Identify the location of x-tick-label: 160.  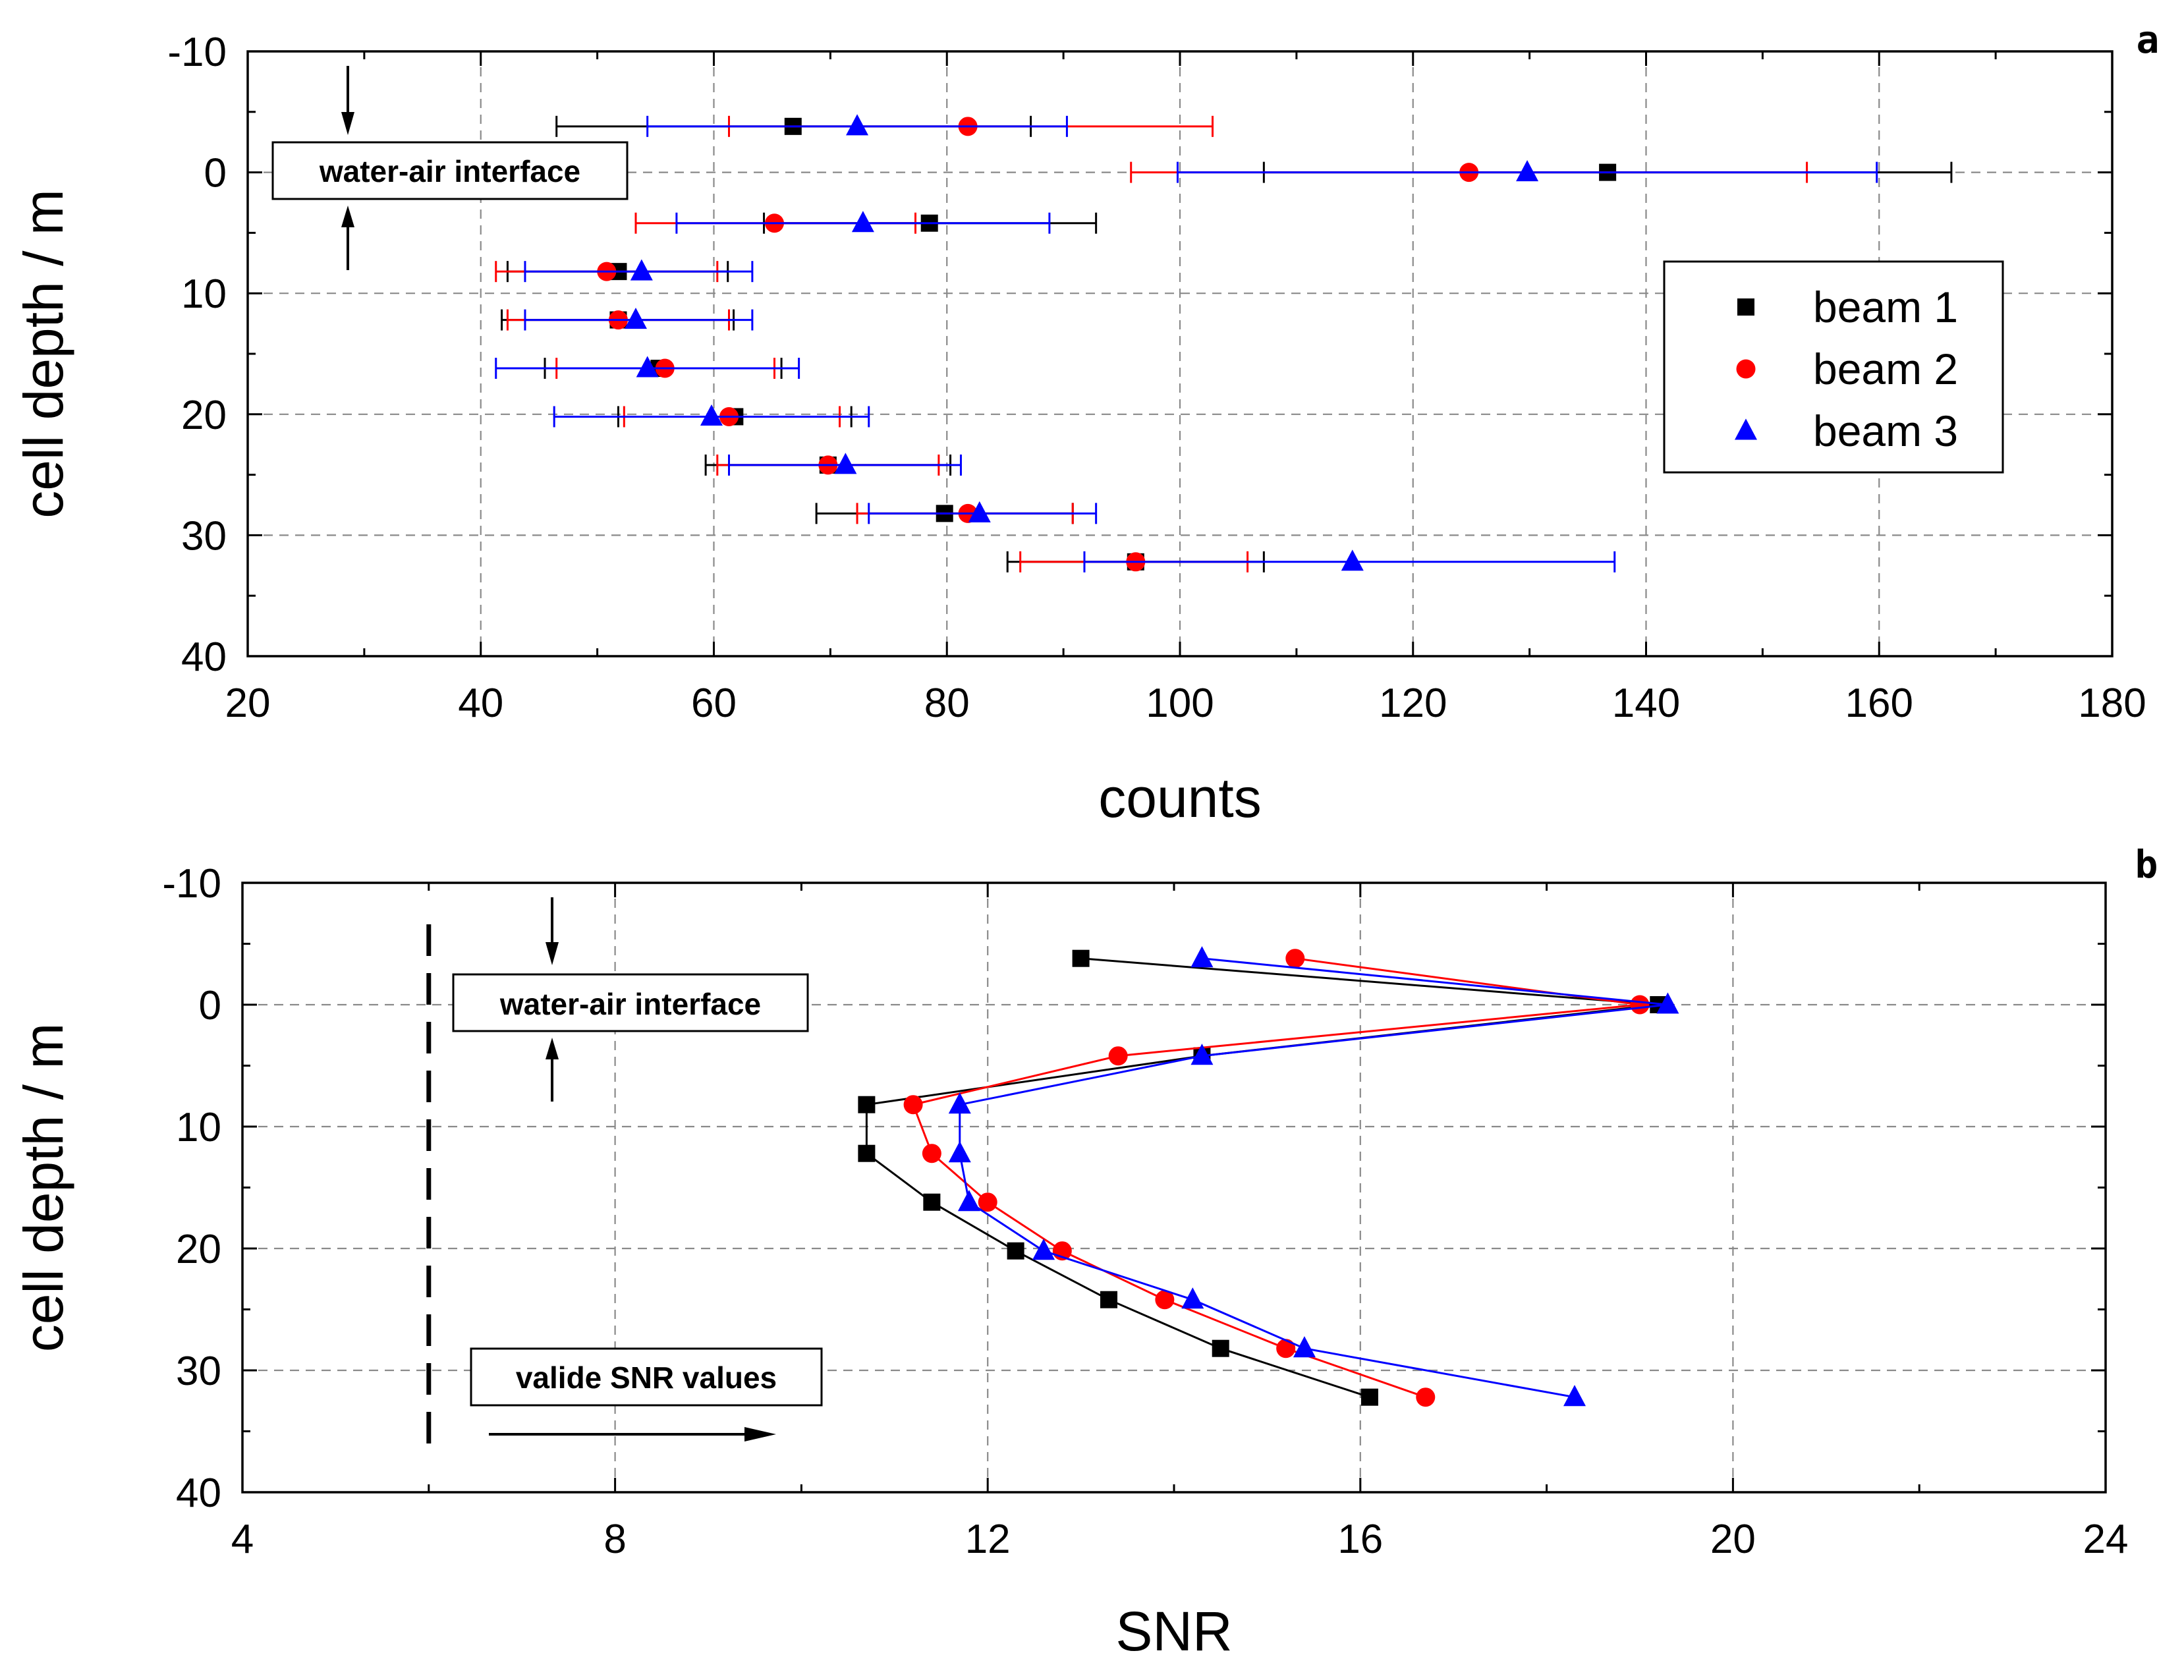
(1879, 703).